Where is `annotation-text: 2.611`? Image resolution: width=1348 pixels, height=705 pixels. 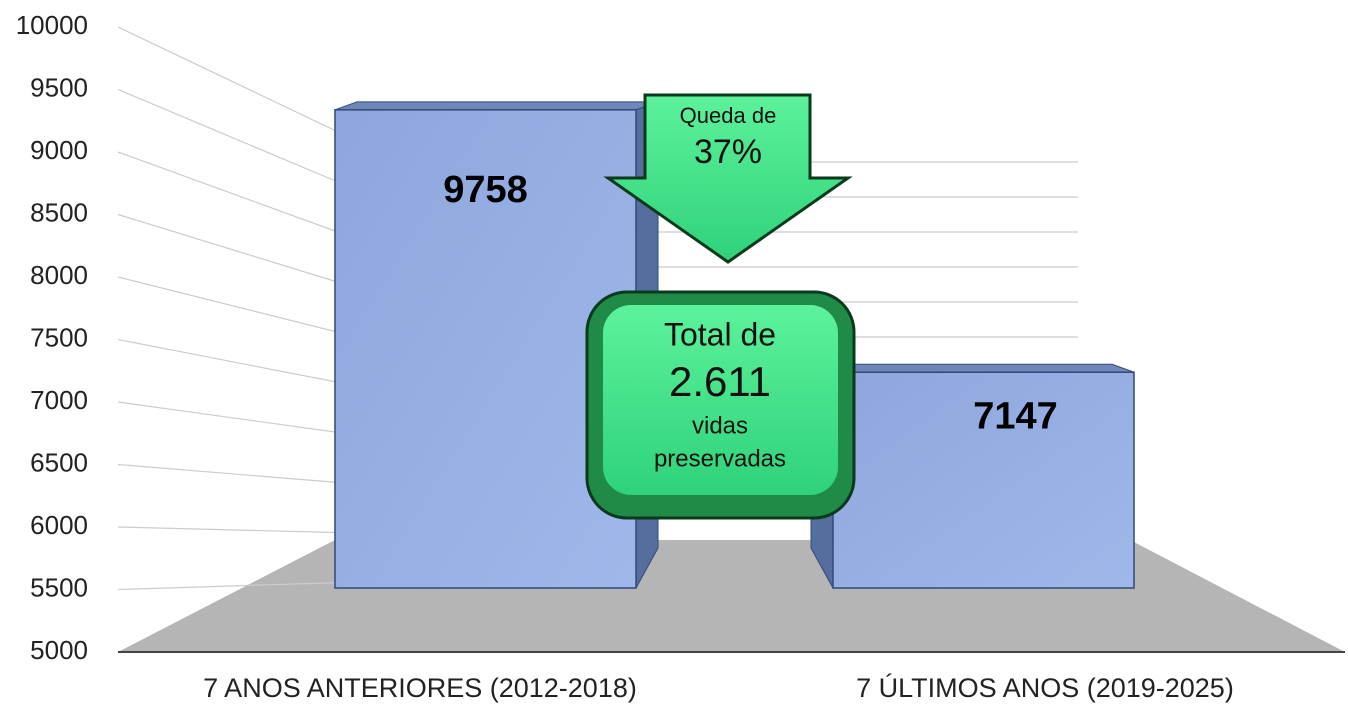 annotation-text: 2.611 is located at coordinates (720, 381).